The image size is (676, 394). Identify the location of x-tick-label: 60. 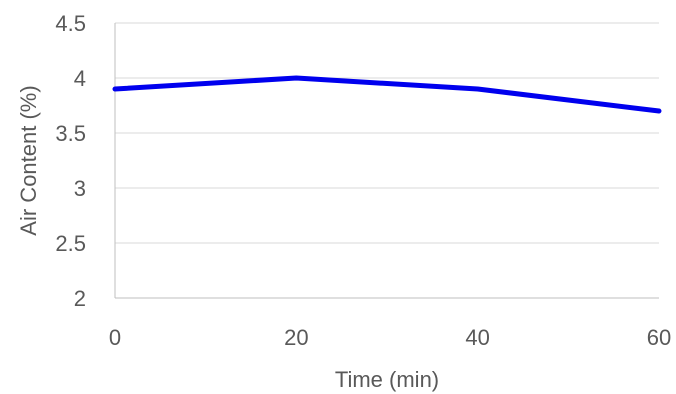
(659, 337).